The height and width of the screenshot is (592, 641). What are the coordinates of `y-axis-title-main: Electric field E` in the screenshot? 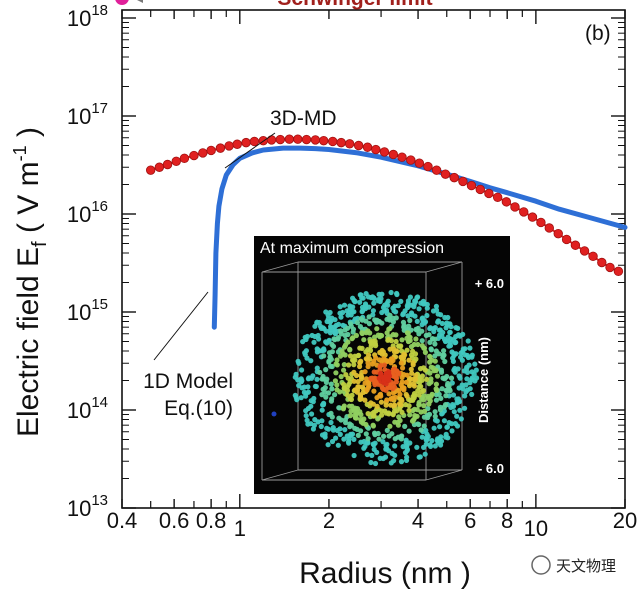 It's located at (28, 342).